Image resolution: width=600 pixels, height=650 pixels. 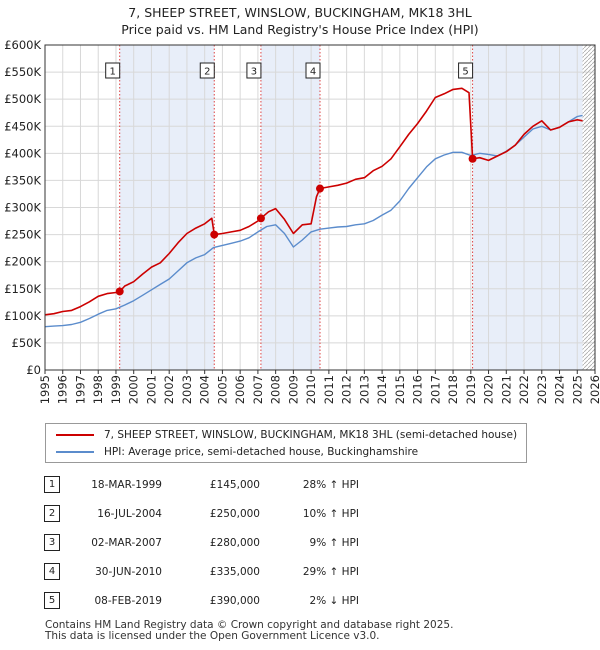 What do you see at coordinates (347, 389) in the screenshot?
I see `x-tick-label: 2012` at bounding box center [347, 389].